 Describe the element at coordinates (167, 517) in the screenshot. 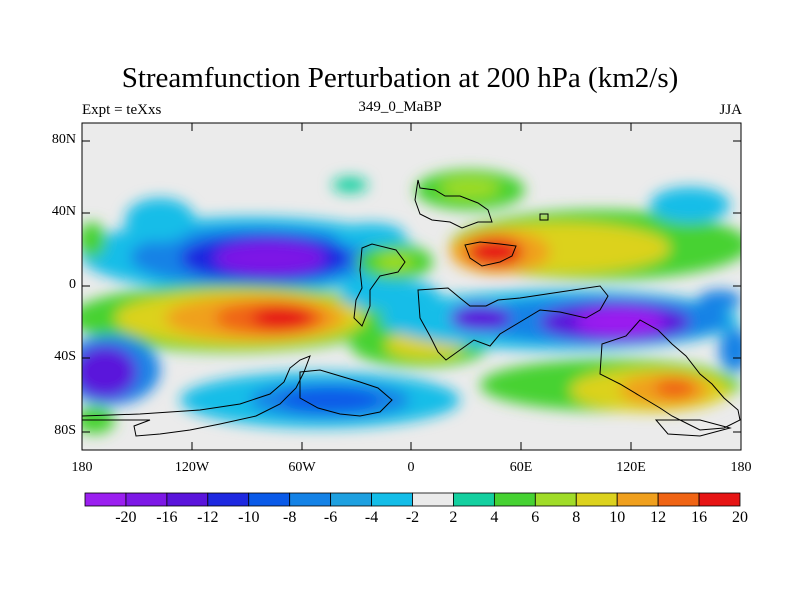

I see `colorbar-label: -16` at that location.